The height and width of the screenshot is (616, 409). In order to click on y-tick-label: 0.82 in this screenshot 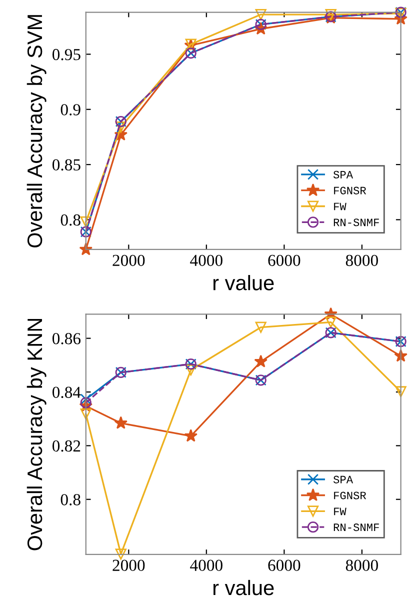, I will do `click(66, 446)`.